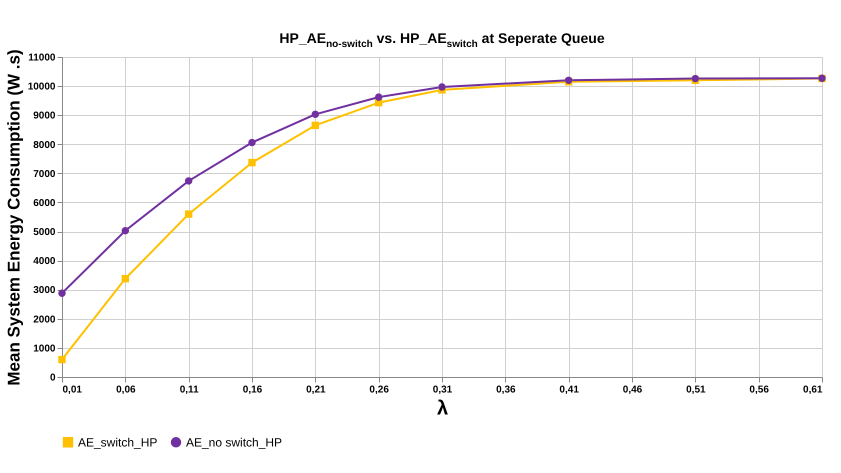 The height and width of the screenshot is (473, 841). I want to click on x-tick-label: 0,46, so click(632, 390).